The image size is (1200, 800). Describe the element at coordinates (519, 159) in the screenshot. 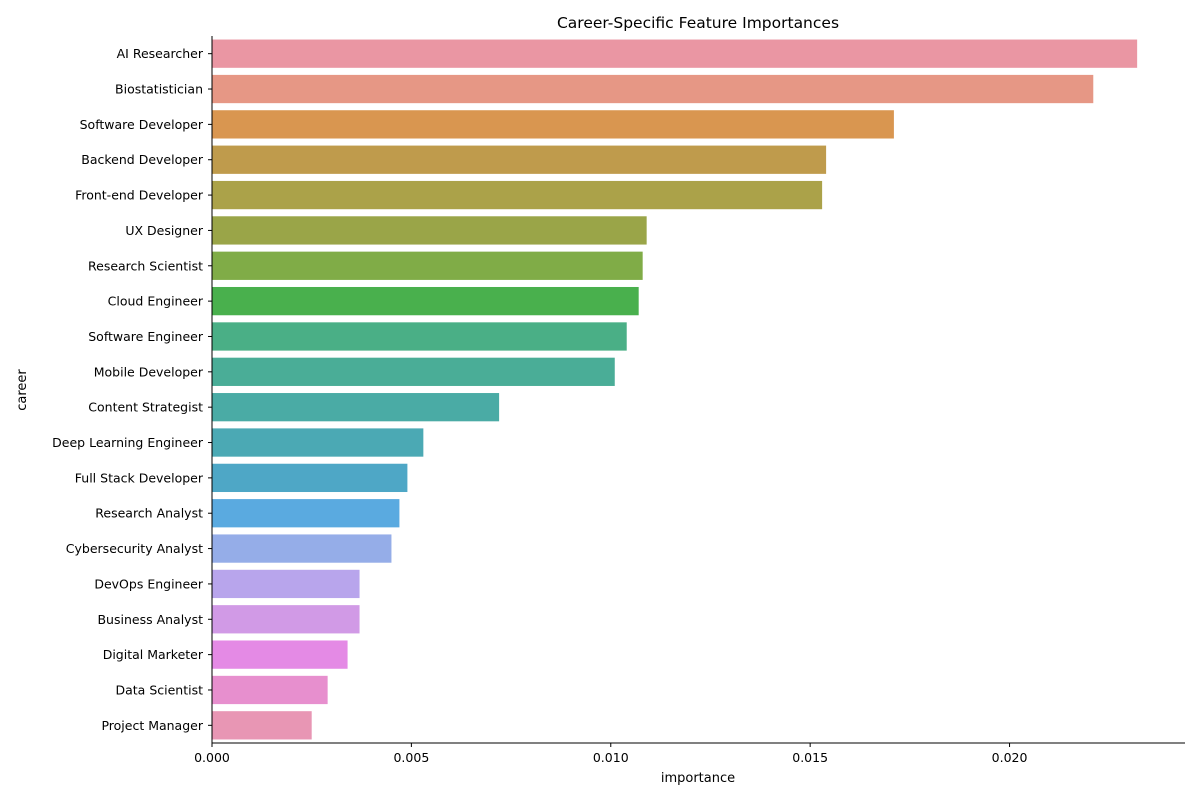

I see `bar-backend-developer` at that location.